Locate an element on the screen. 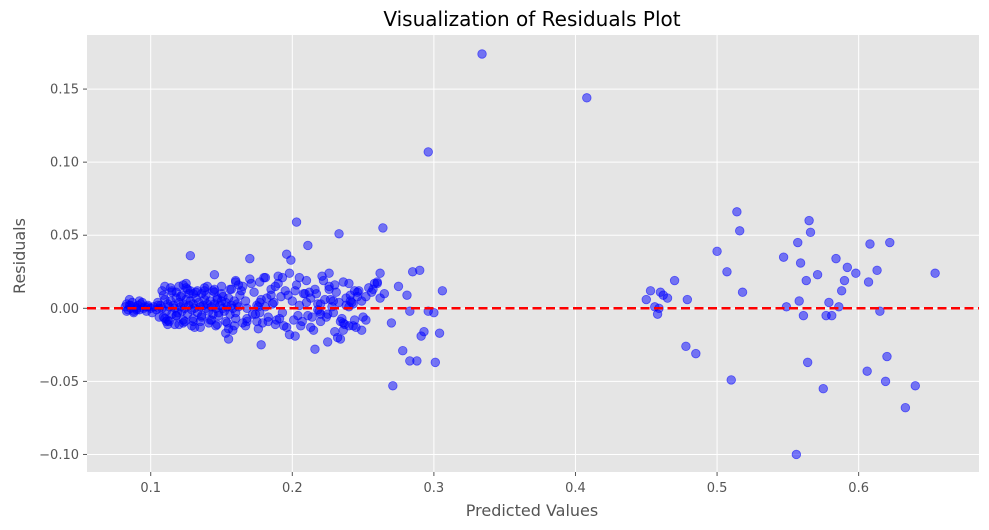 The image size is (989, 530). x-tick-label: 0.2 is located at coordinates (292, 488).